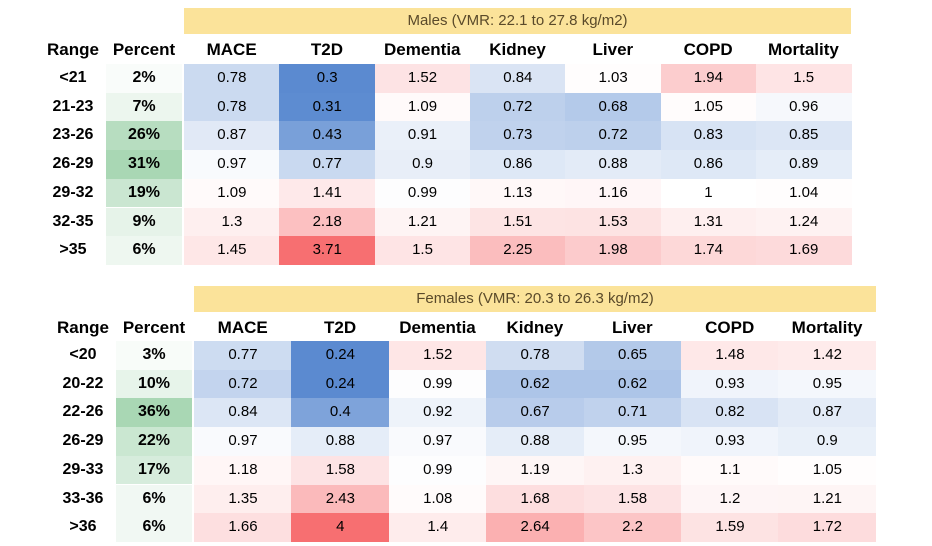 Image resolution: width=932 pixels, height=546 pixels. I want to click on value-cell: 1.4, so click(437, 528).